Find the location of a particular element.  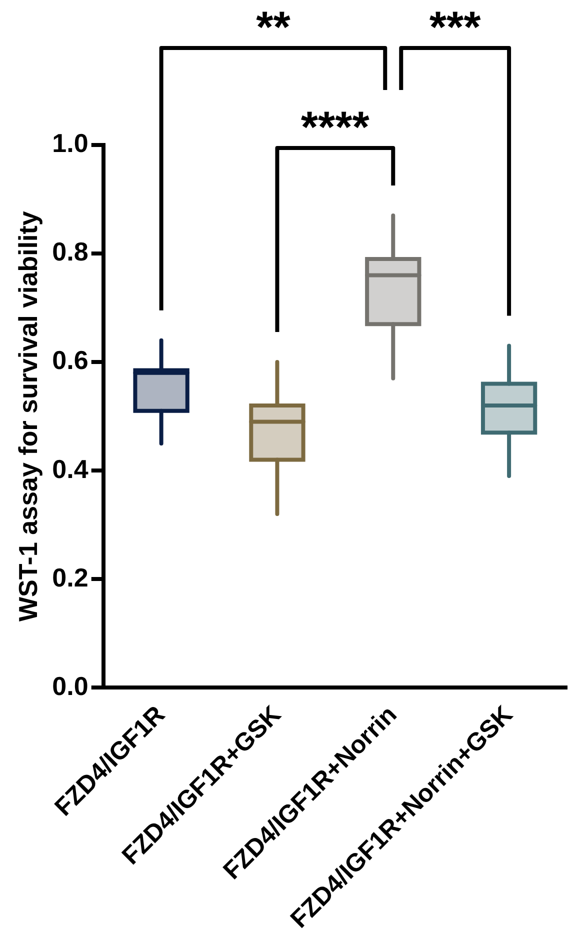

y-tick-label: 0.8 is located at coordinates (70, 251).